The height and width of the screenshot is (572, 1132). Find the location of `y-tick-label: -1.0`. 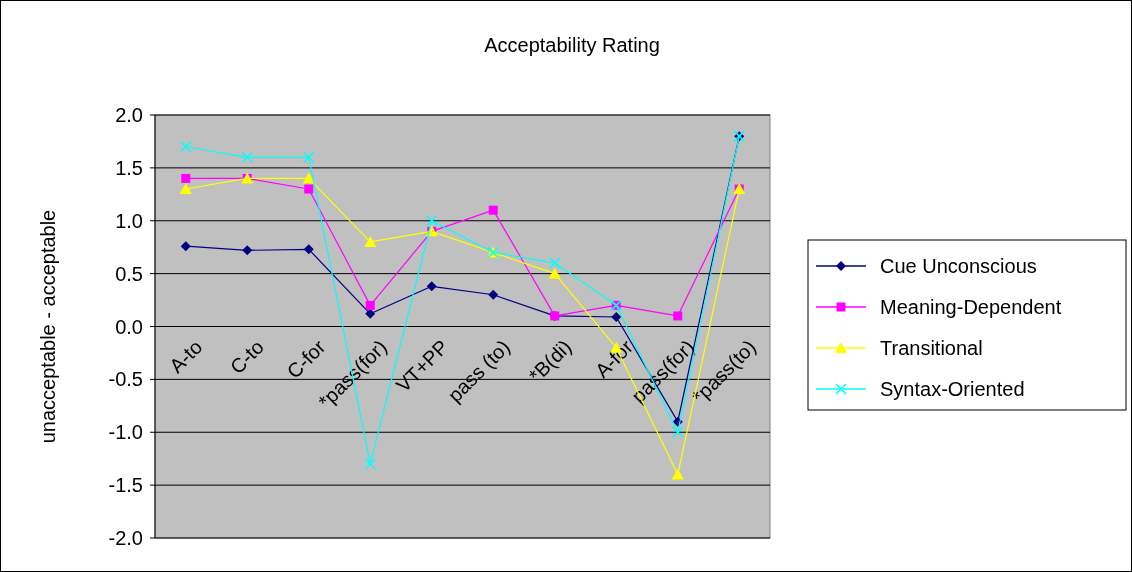

y-tick-label: -1.0 is located at coordinates (125, 432).